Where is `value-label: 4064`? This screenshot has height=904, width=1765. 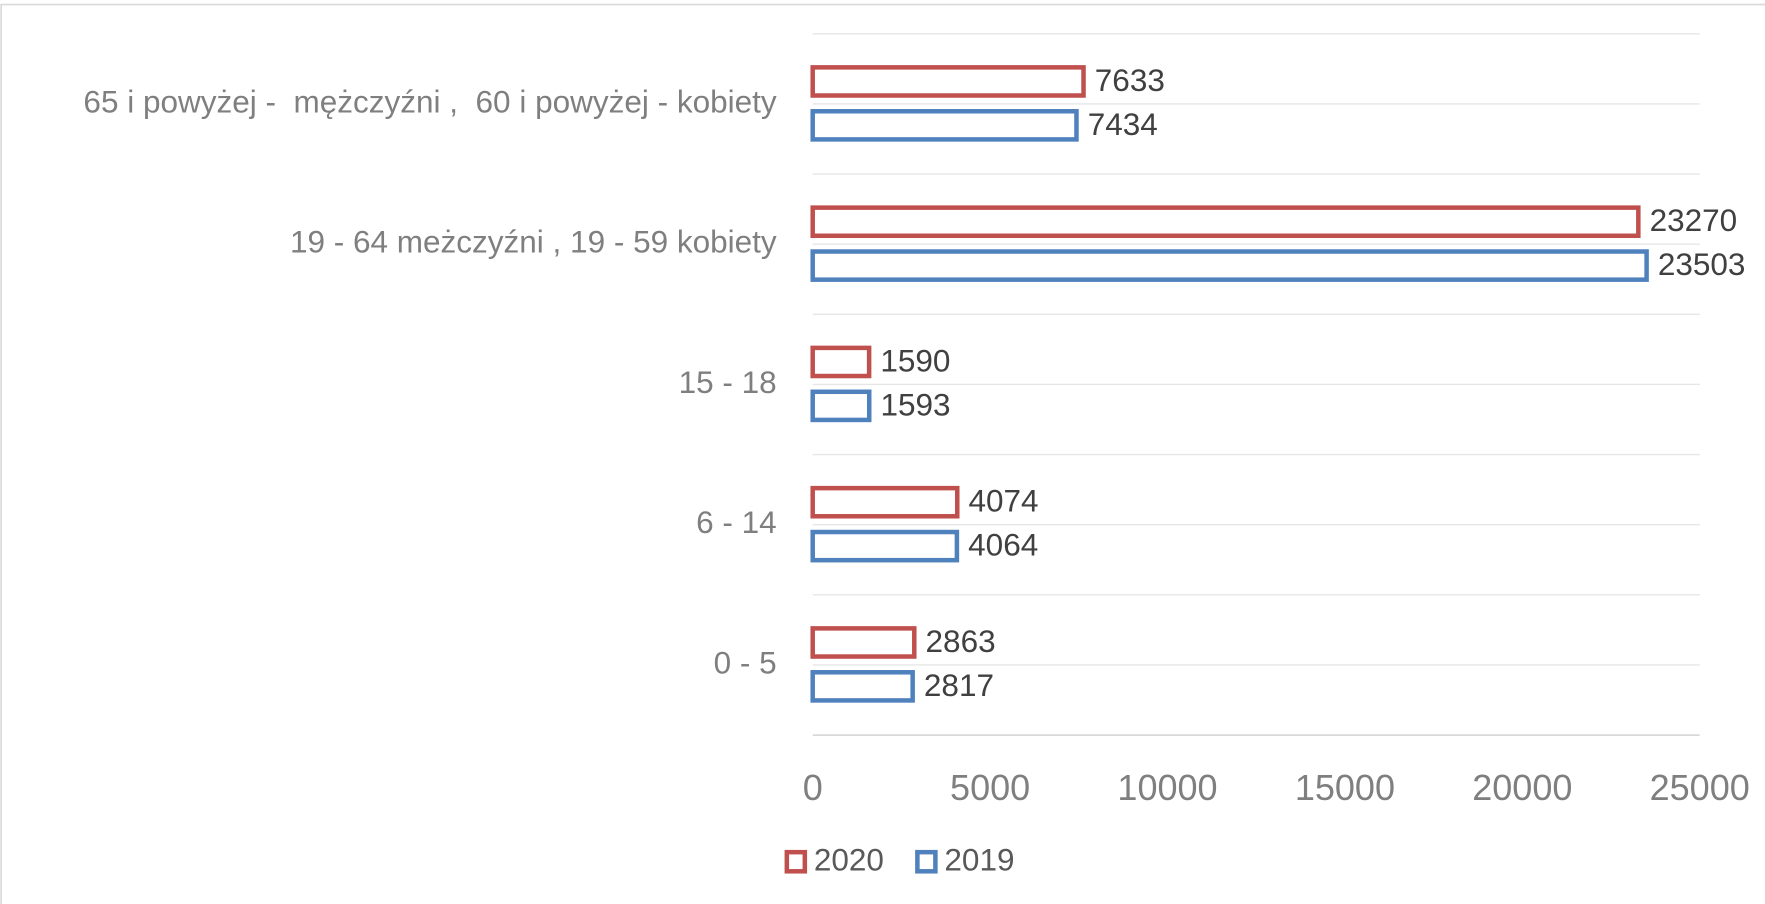
value-label: 4064 is located at coordinates (1003, 545).